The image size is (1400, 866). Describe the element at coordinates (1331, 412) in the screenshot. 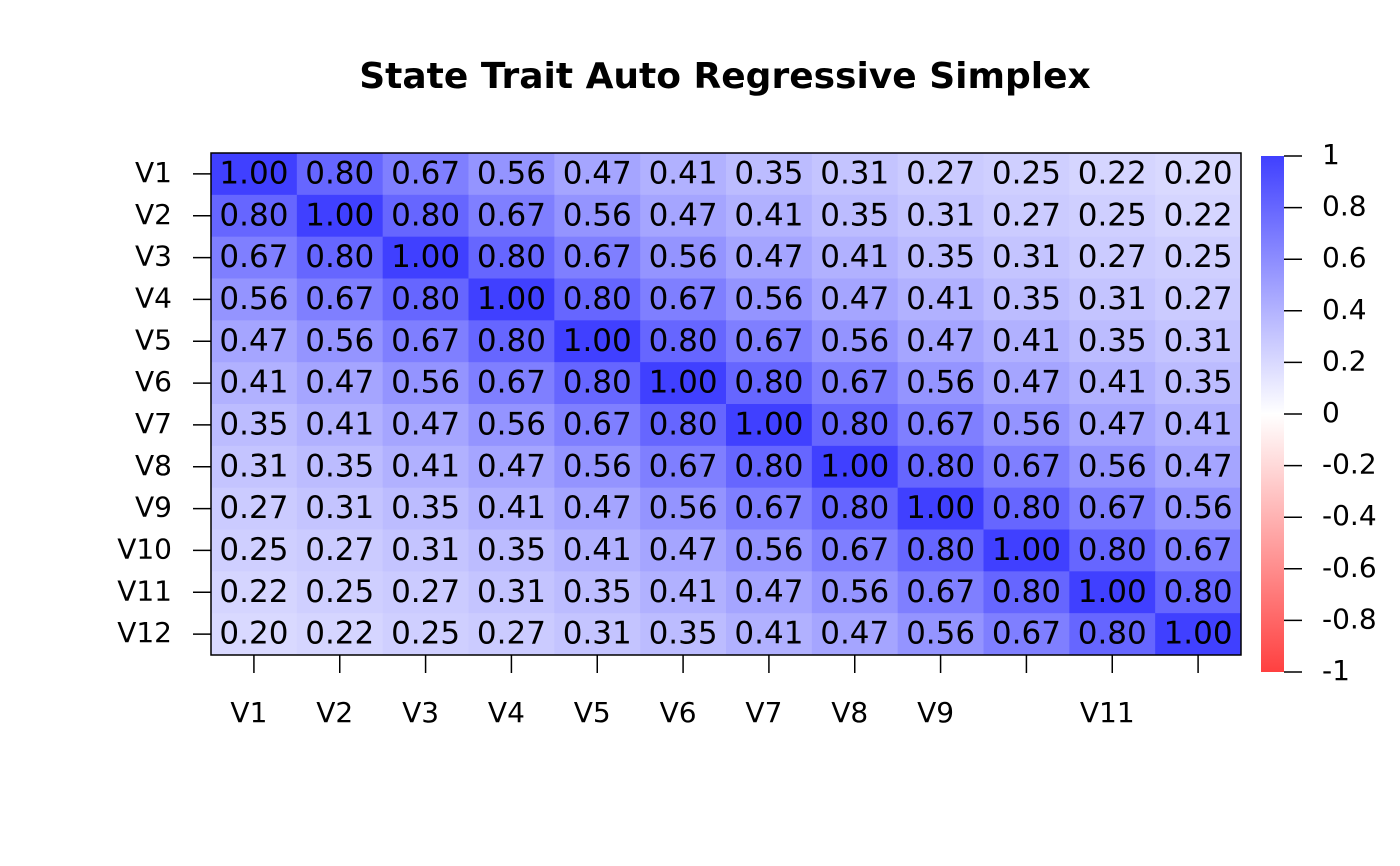

I see `colorbar-tick-label: 0` at that location.